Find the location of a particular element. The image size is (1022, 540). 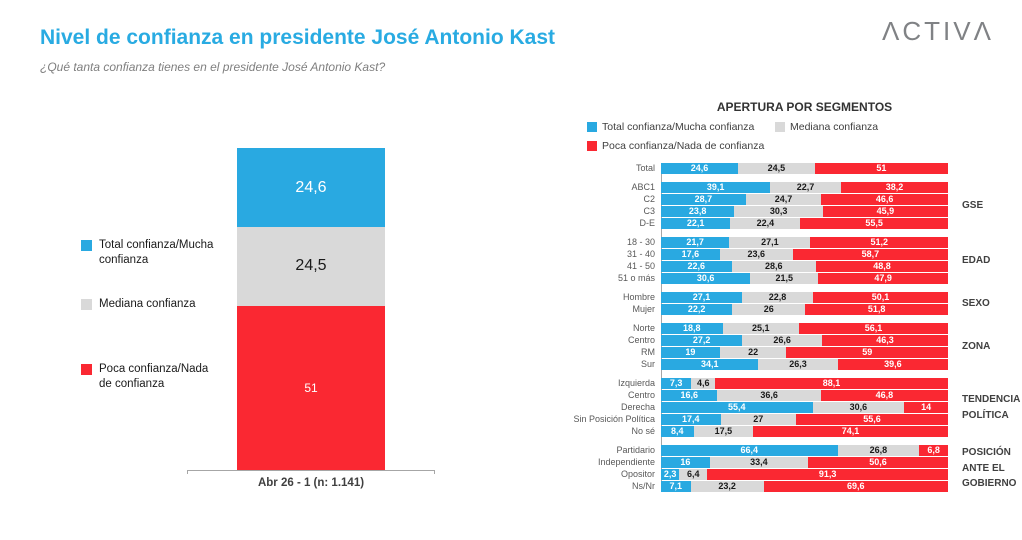

bar-track: 39,1 22,7 38,2 is located at coordinates (804, 187).